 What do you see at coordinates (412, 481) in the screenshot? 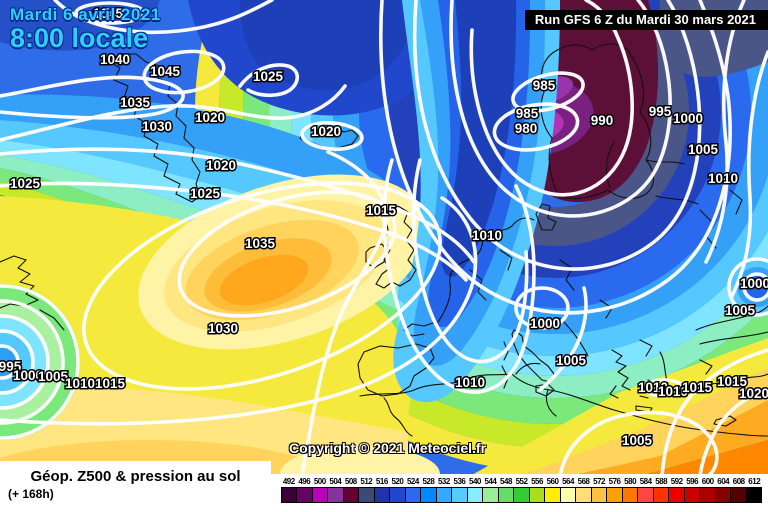
I see `colorbar-tick: 524` at bounding box center [412, 481].